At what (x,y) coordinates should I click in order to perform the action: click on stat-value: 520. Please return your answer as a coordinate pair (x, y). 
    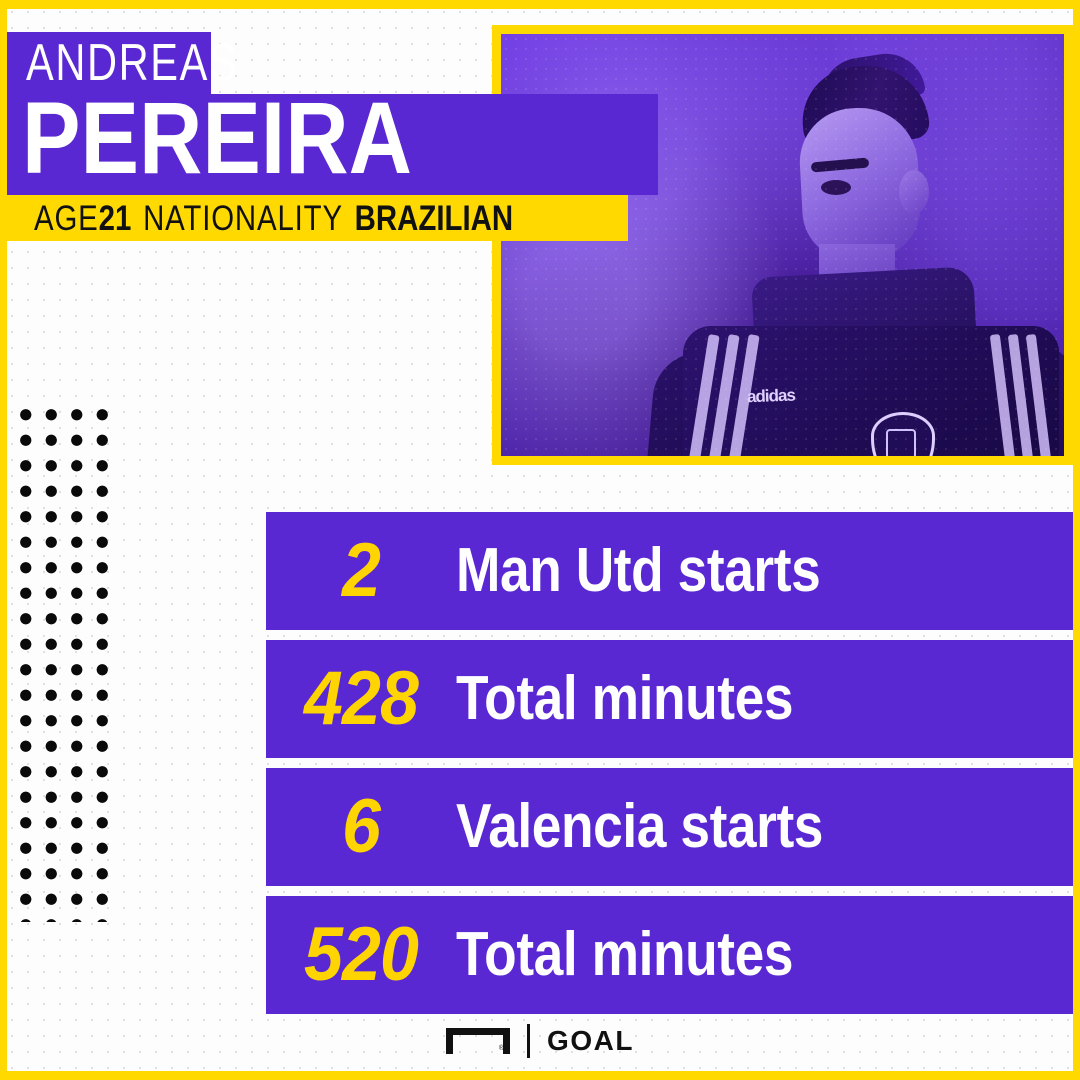
    Looking at the image, I should click on (361, 954).